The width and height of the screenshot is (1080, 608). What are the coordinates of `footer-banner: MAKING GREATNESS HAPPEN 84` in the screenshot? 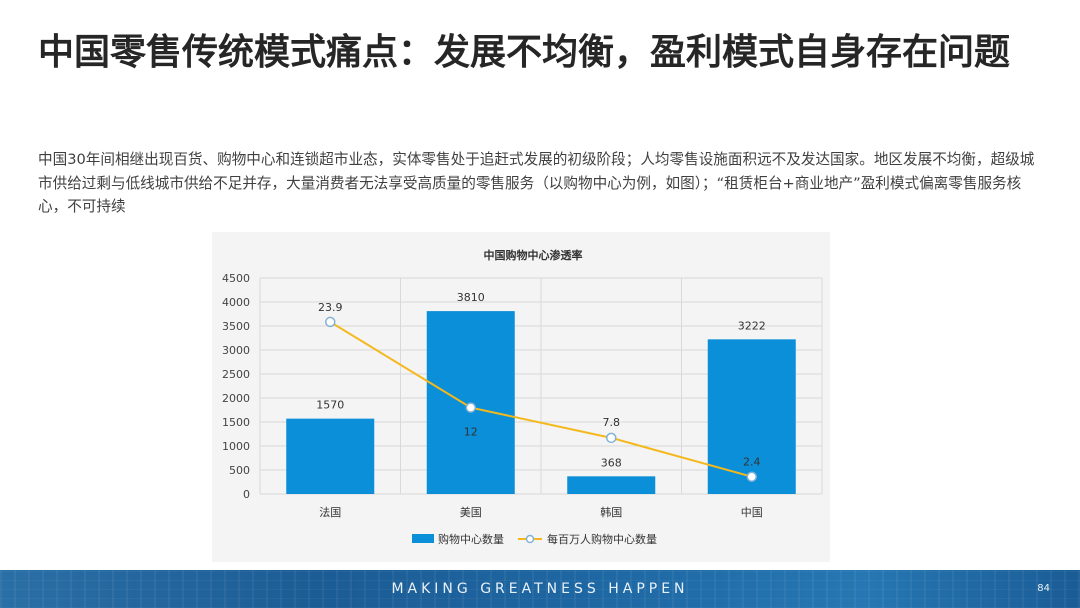 It's located at (540, 589).